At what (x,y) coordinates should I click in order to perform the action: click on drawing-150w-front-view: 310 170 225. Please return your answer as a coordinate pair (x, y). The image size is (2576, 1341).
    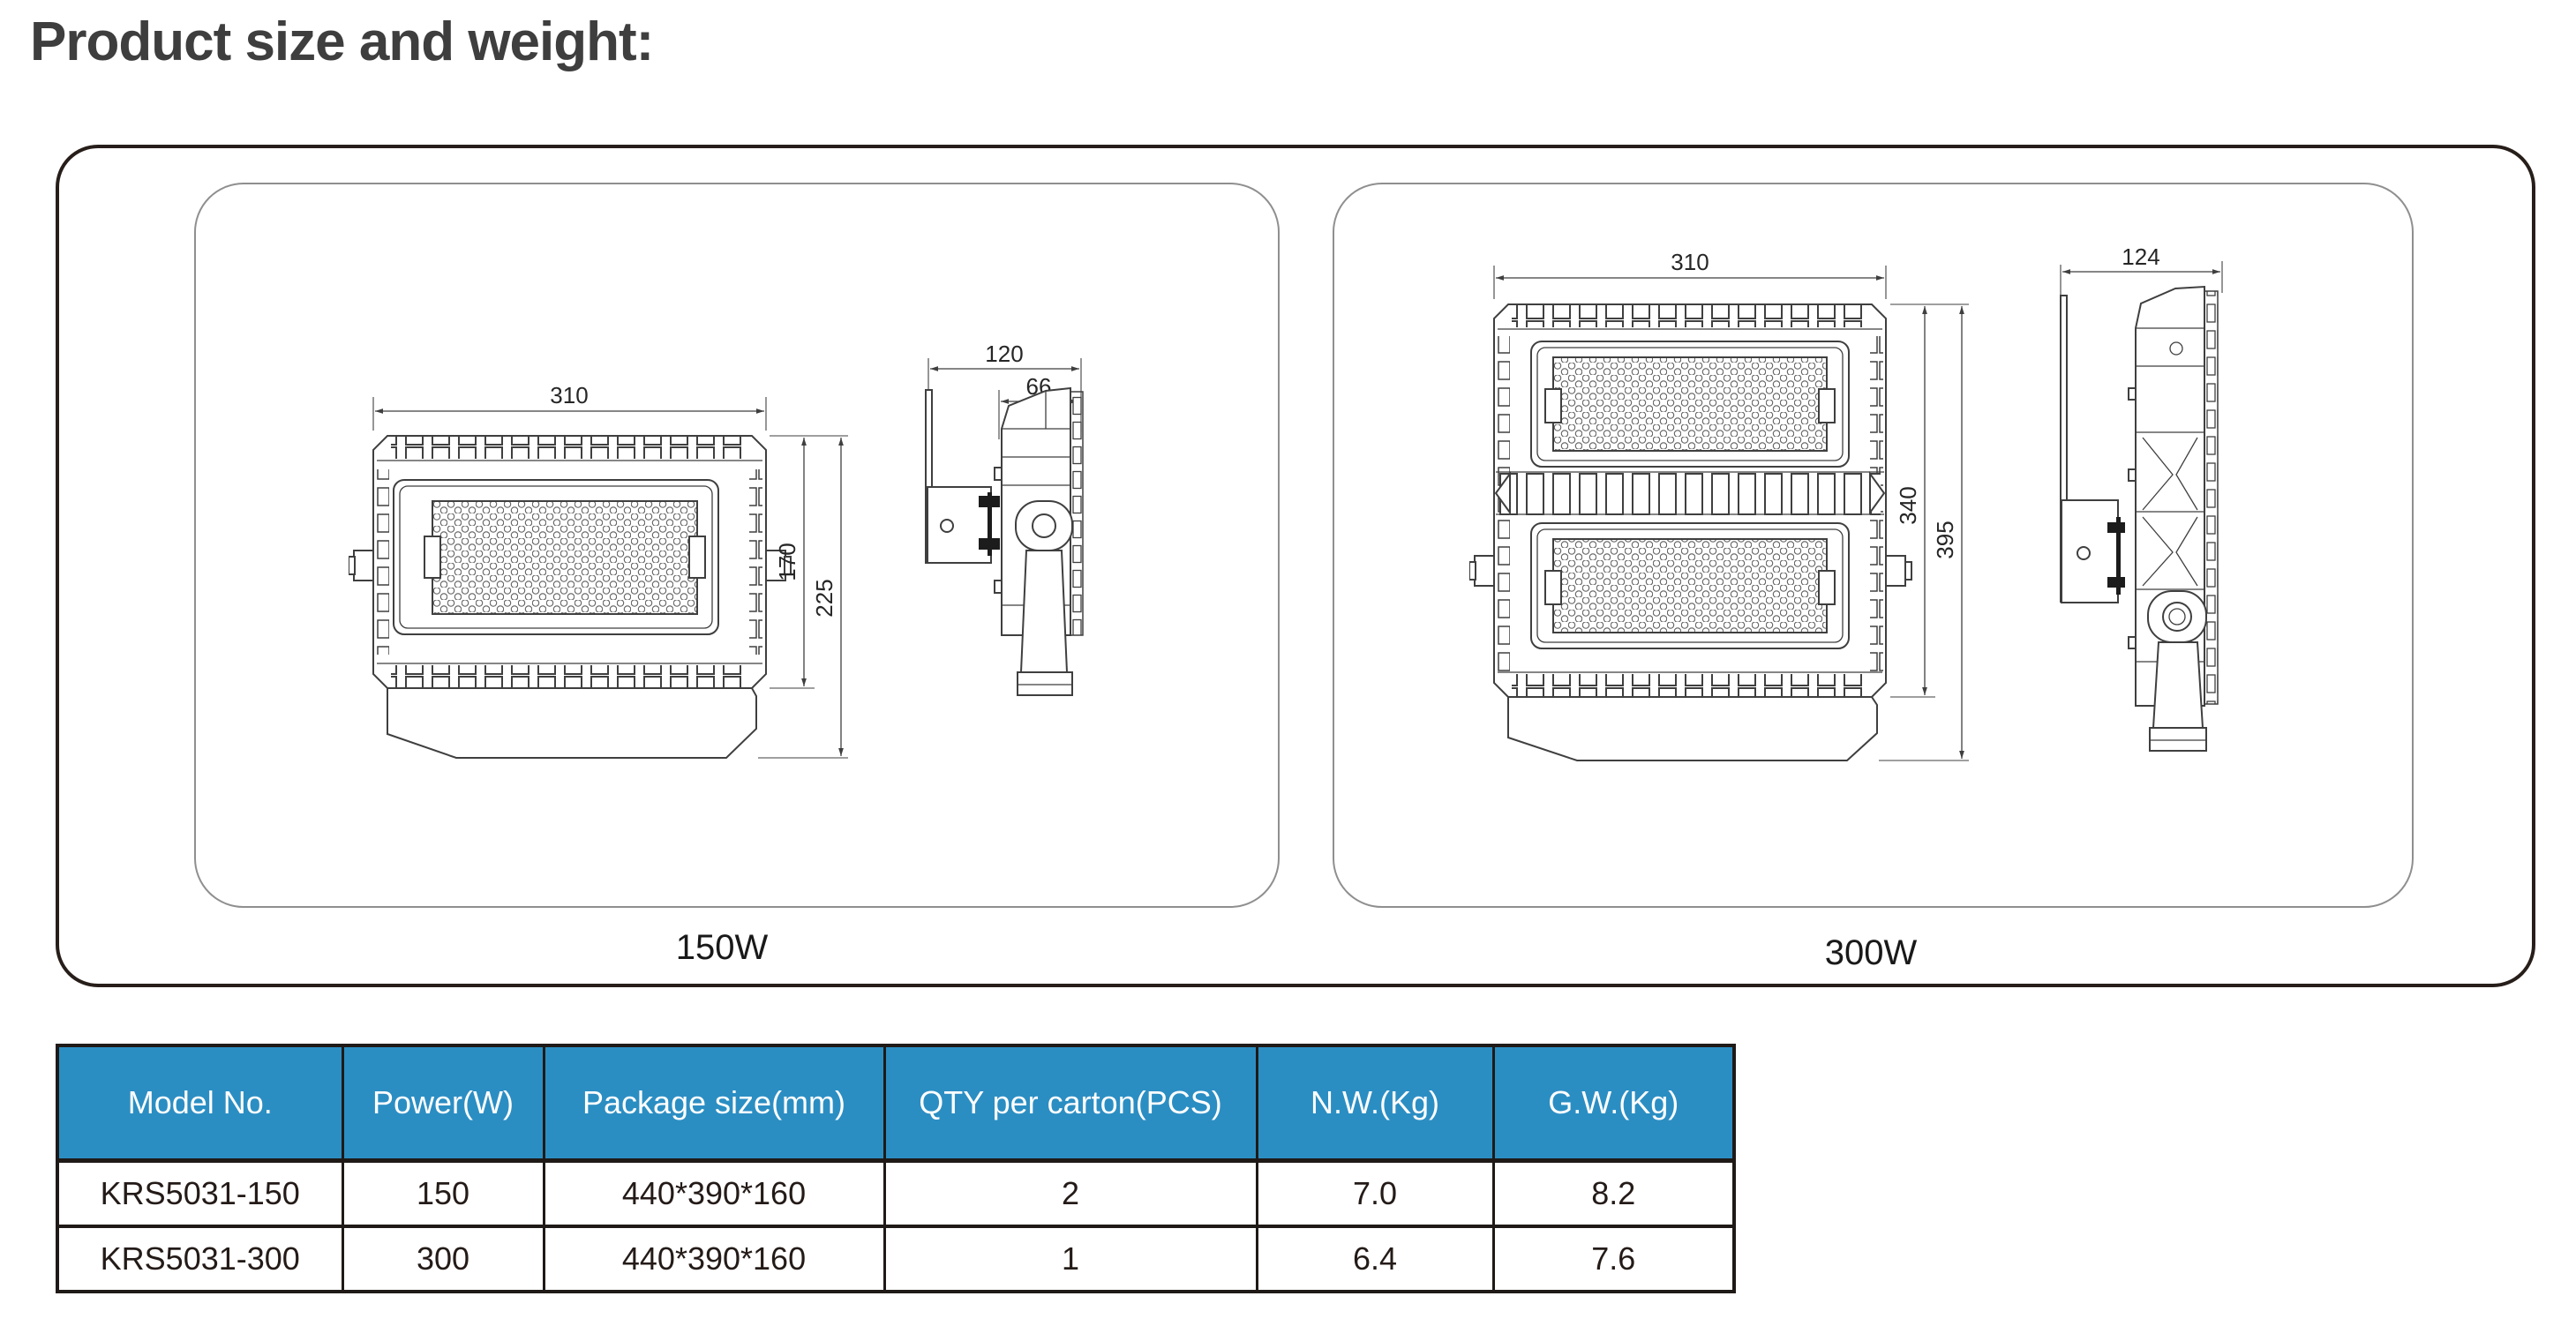
    Looking at the image, I should click on (598, 570).